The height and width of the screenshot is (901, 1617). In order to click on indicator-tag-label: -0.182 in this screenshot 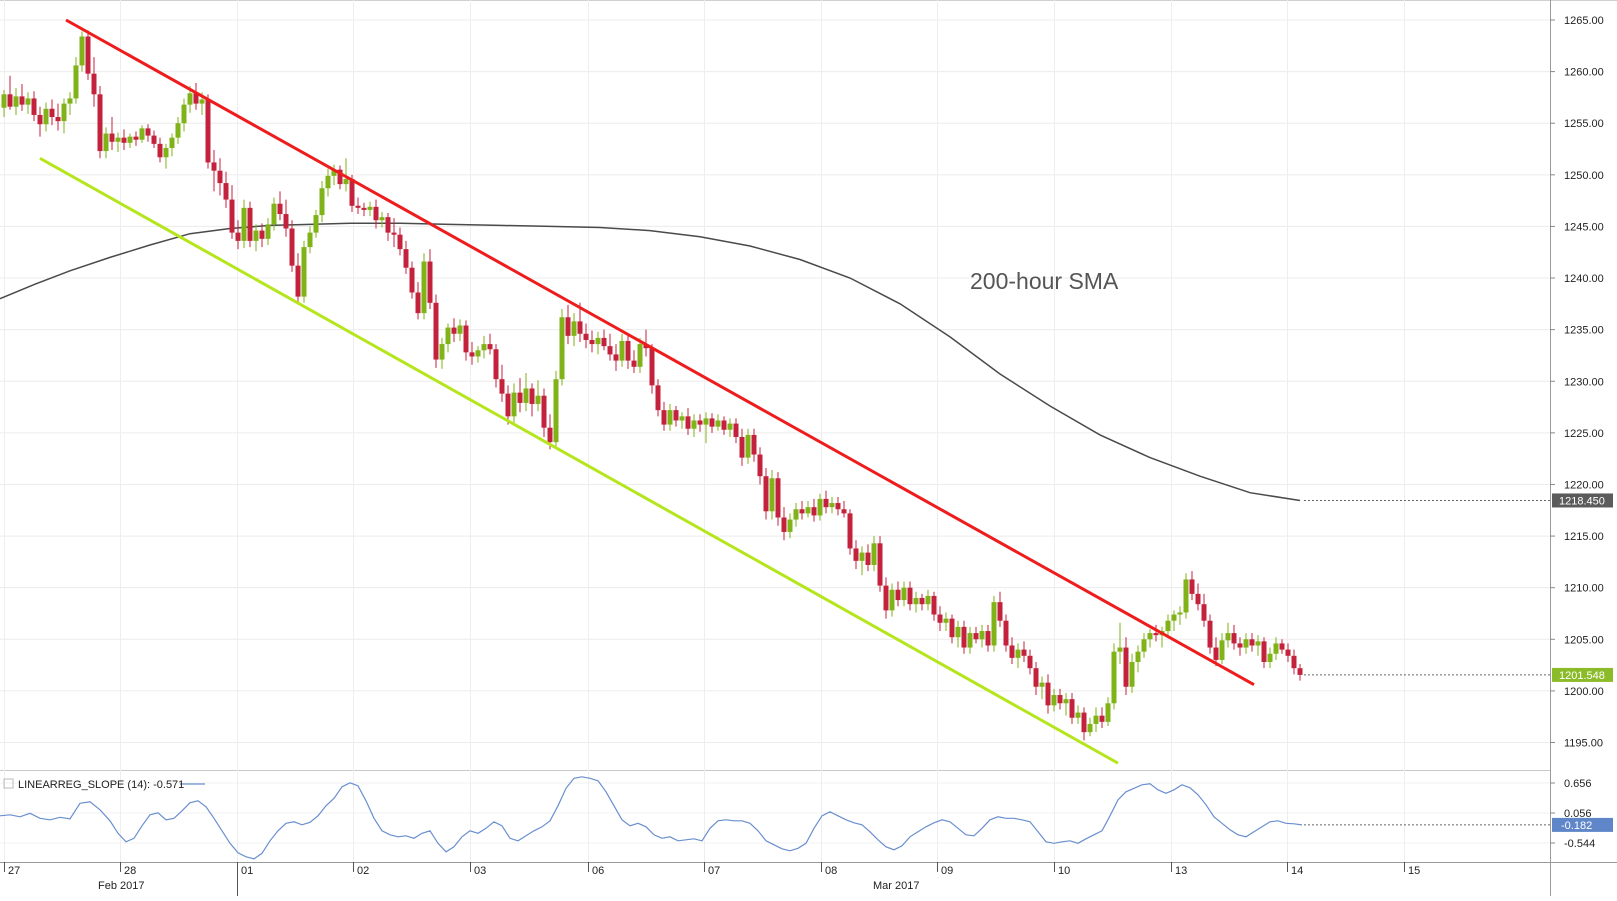, I will do `click(1576, 826)`.